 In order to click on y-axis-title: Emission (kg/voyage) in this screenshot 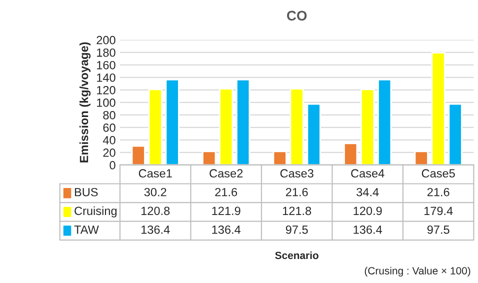, I will do `click(85, 102)`.